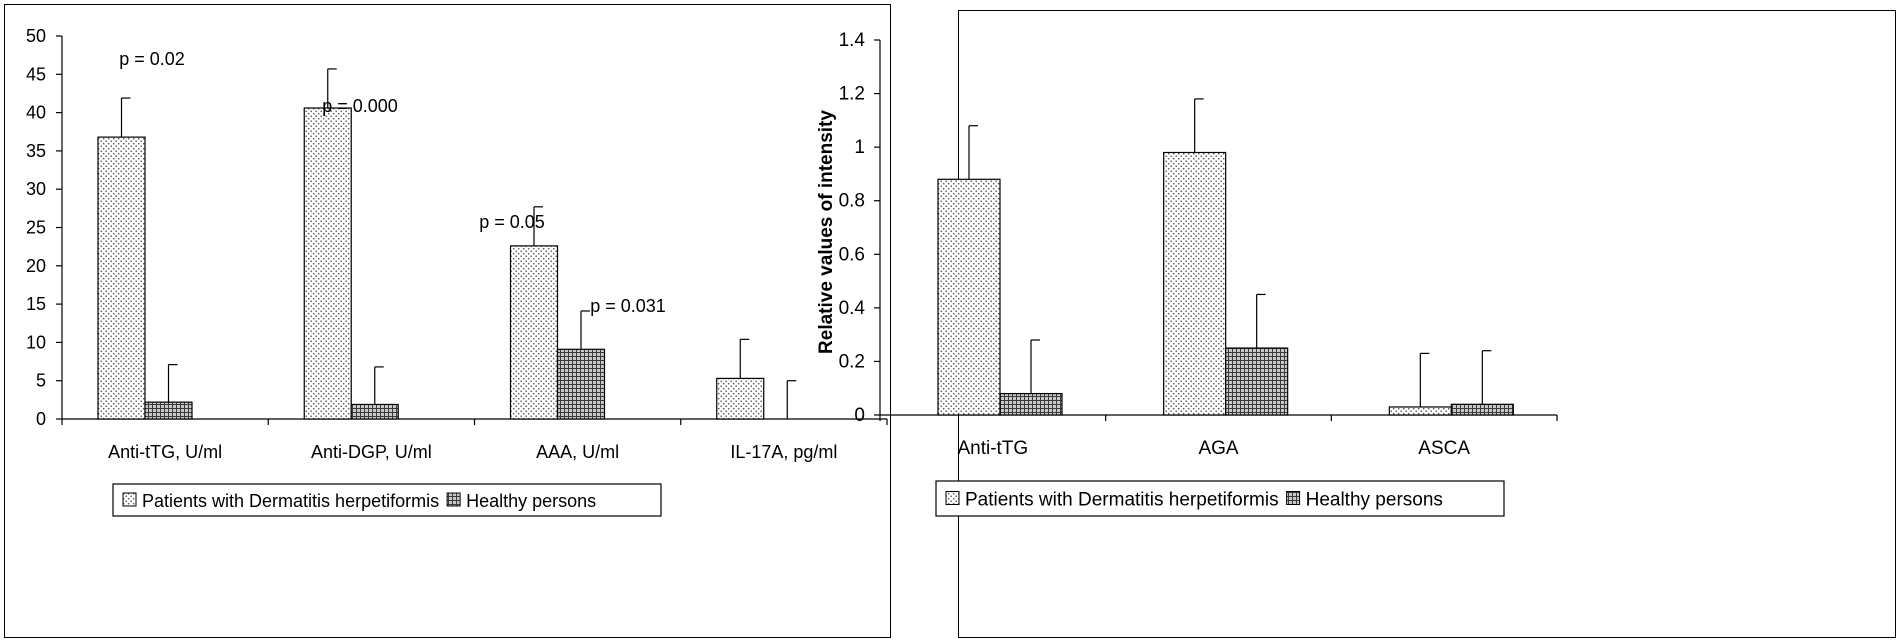  Describe the element at coordinates (36, 228) in the screenshot. I see `y-tick-label: 25` at that location.